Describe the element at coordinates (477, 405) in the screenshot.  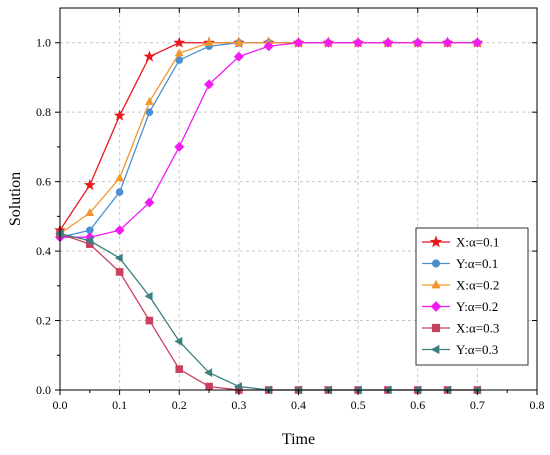
I see `x-tick-label: 0.7` at that location.